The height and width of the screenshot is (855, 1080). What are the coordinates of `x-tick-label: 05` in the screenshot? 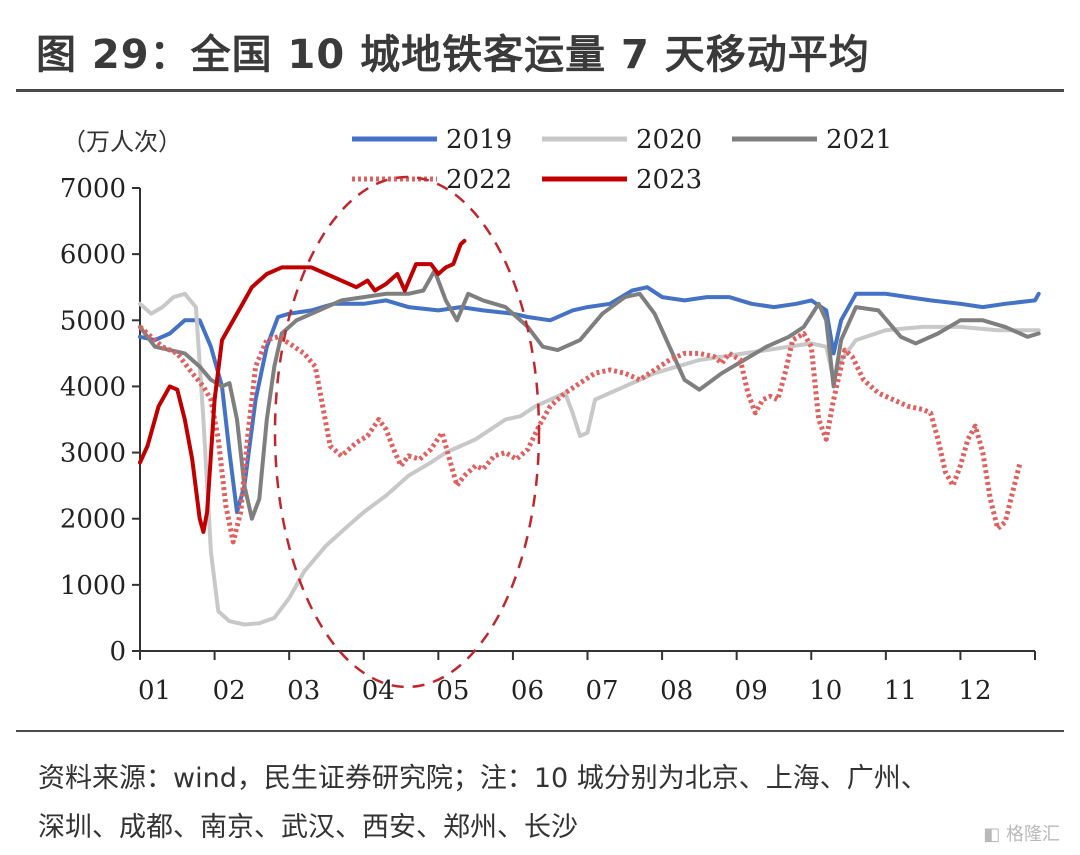 It's located at (452, 691).